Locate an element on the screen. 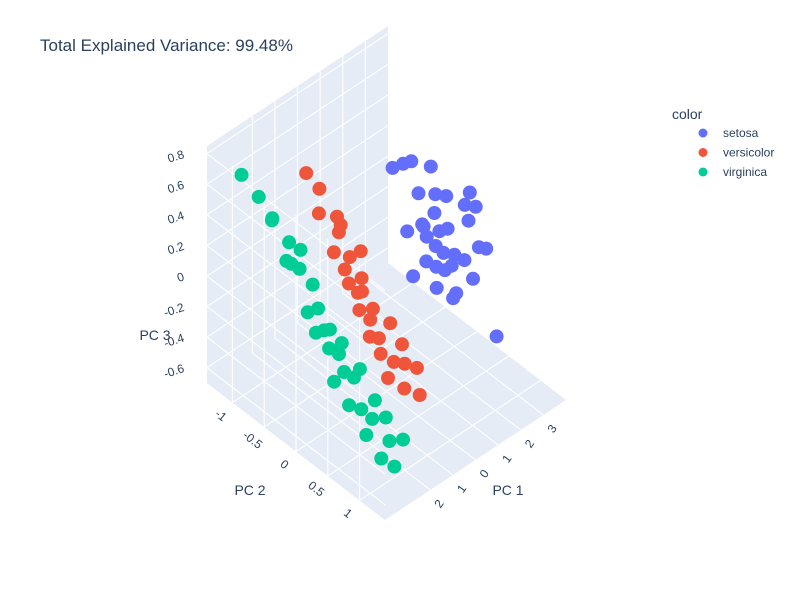 This screenshot has height=600, width=800. x-tick-label: 3 is located at coordinates (551, 429).